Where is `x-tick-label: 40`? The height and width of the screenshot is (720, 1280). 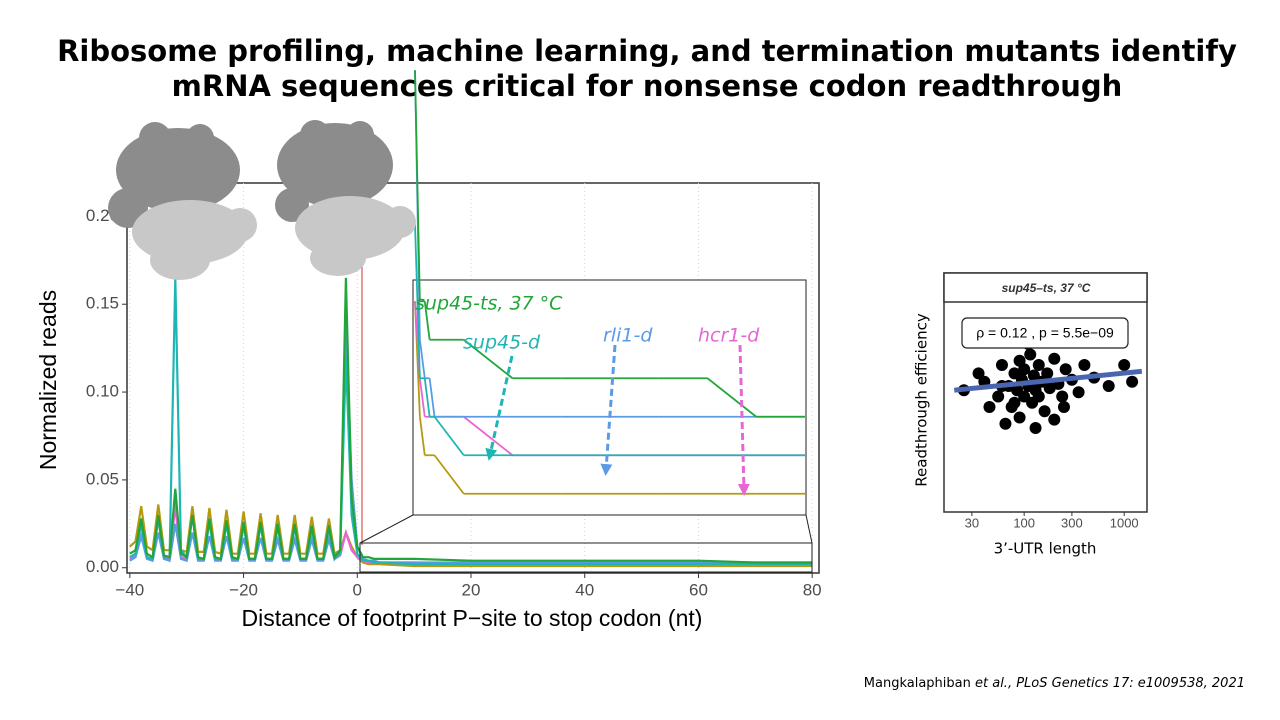
x-tick-label: 40 is located at coordinates (584, 589).